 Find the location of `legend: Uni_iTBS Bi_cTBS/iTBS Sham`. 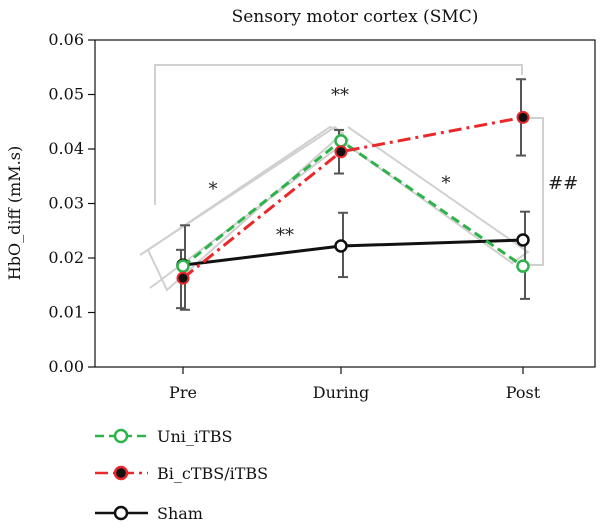

legend: Uni_iTBS Bi_cTBS/iTBS Sham is located at coordinates (181, 475).